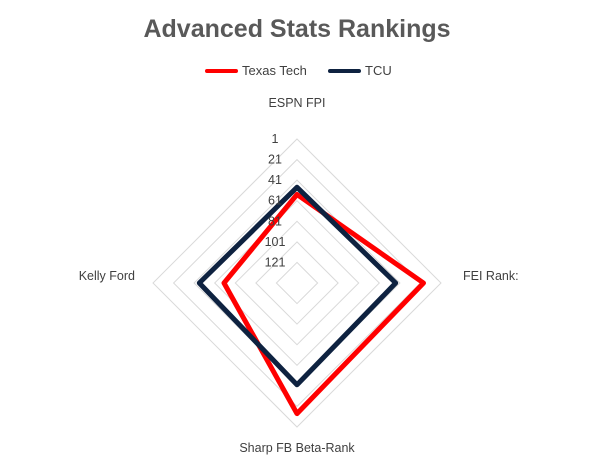 The width and height of the screenshot is (594, 457). I want to click on tick-label: 41, so click(275, 180).